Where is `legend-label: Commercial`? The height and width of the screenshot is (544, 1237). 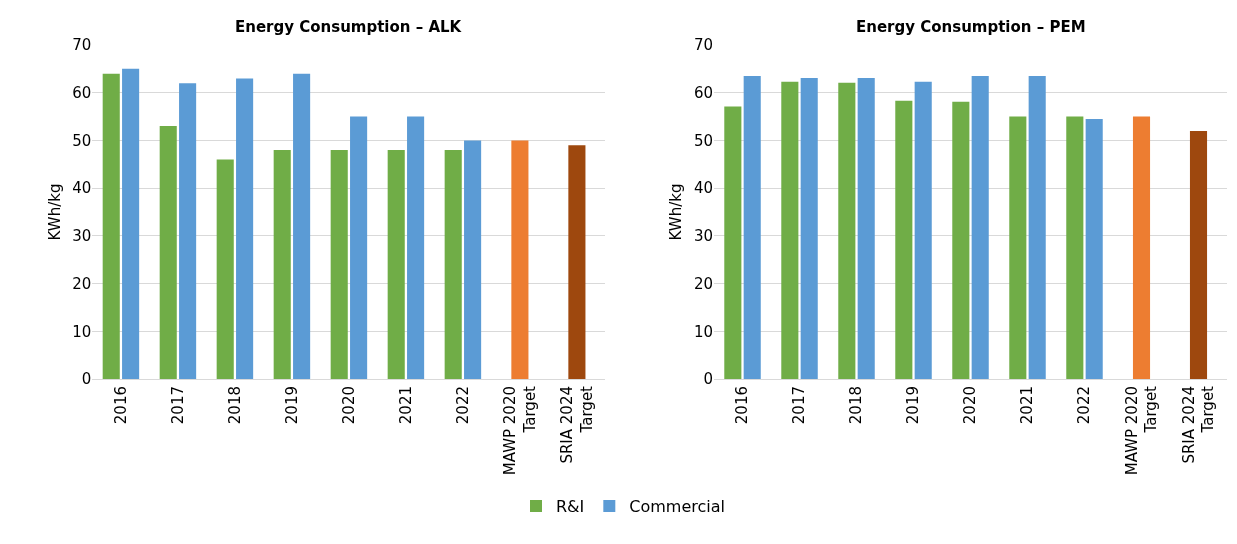
legend-label: Commercial is located at coordinates (677, 507).